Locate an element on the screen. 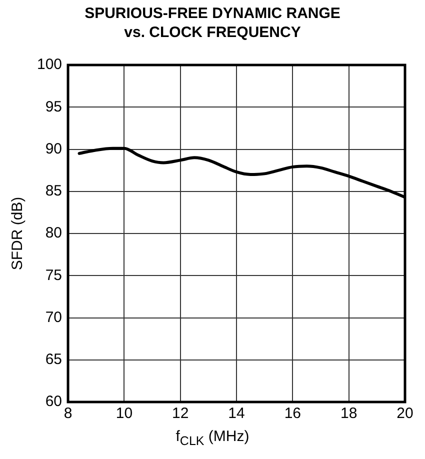 The height and width of the screenshot is (459, 425). x-tick-label: 18 is located at coordinates (349, 413).